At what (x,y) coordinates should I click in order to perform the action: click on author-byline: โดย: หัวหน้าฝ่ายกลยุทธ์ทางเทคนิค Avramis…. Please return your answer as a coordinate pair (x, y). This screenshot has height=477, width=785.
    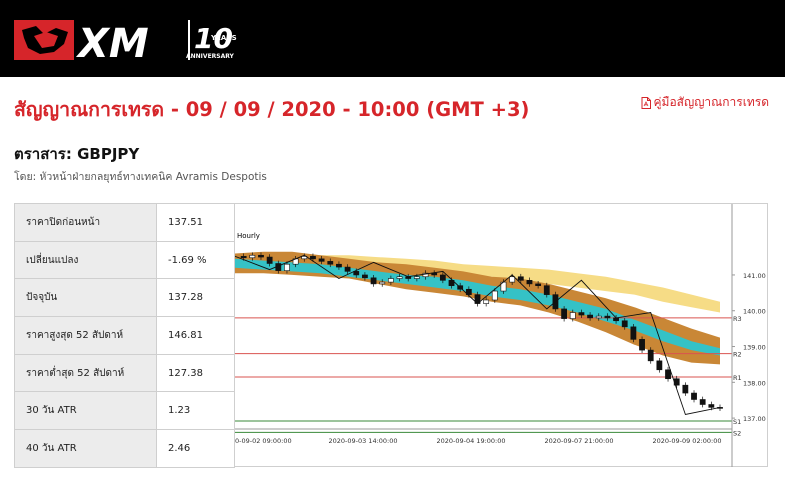
    Looking at the image, I should click on (140, 177).